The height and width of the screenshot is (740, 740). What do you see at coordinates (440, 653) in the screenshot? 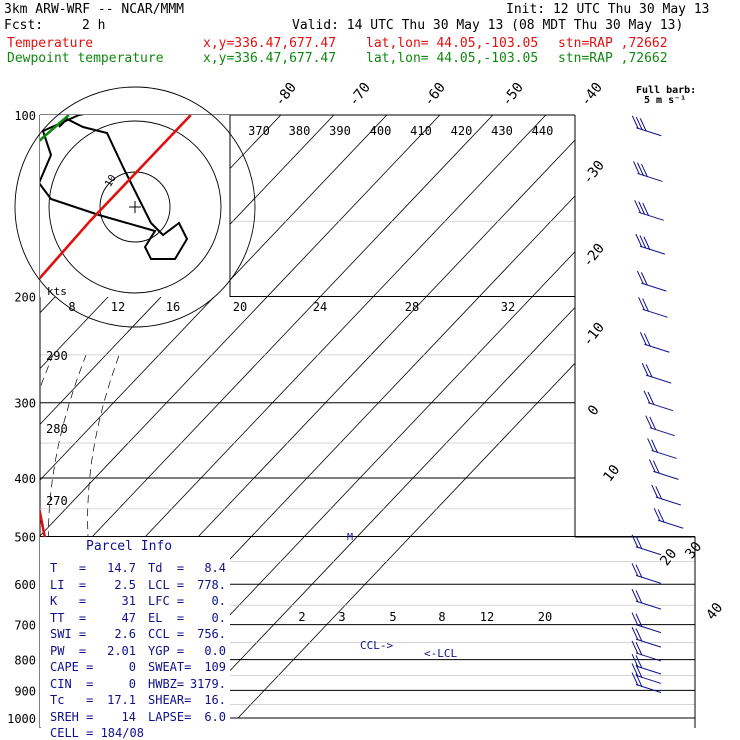
I see `lcl-marker: <-LCL` at bounding box center [440, 653].